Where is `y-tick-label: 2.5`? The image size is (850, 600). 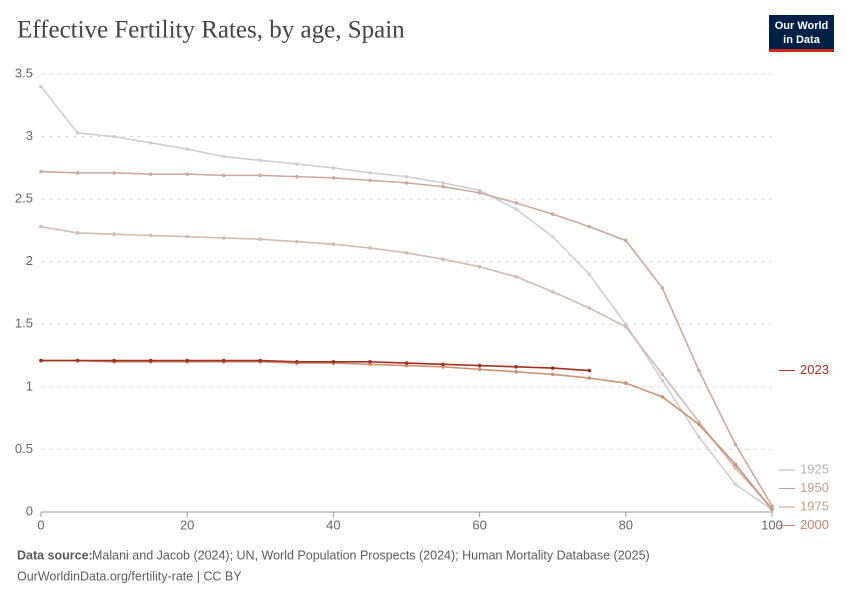 y-tick-label: 2.5 is located at coordinates (24, 198).